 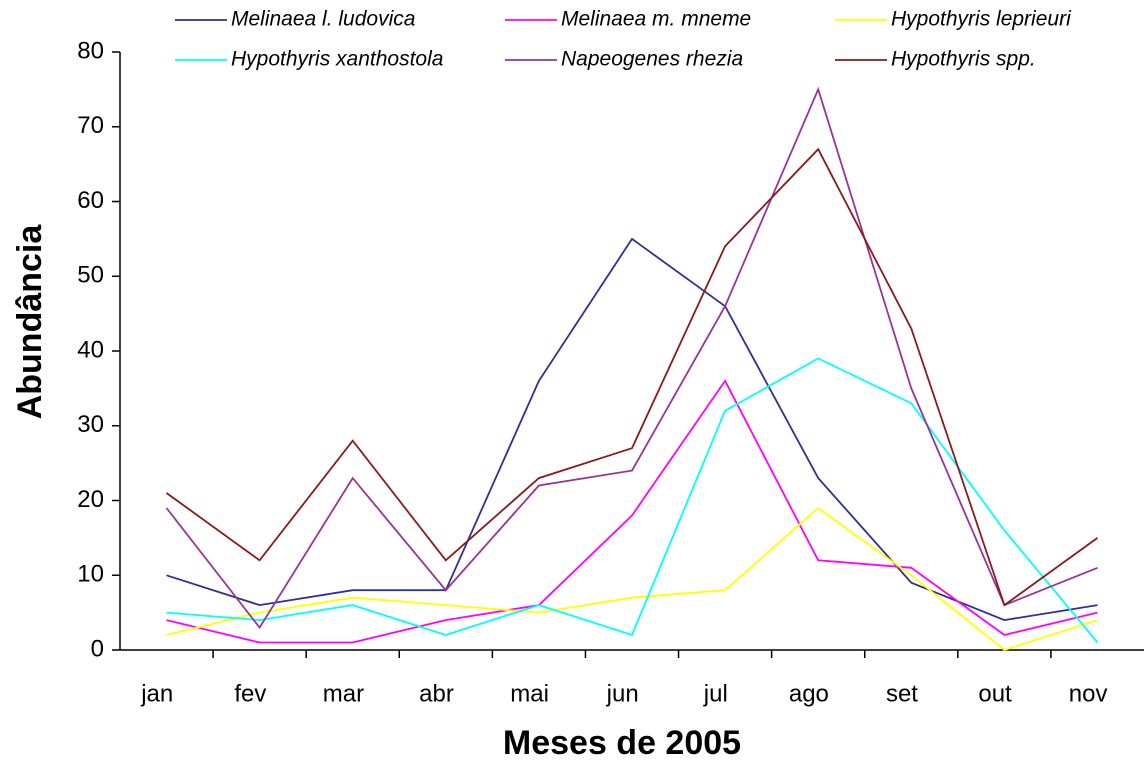 What do you see at coordinates (90, 499) in the screenshot?
I see `y-tick-label: 20` at bounding box center [90, 499].